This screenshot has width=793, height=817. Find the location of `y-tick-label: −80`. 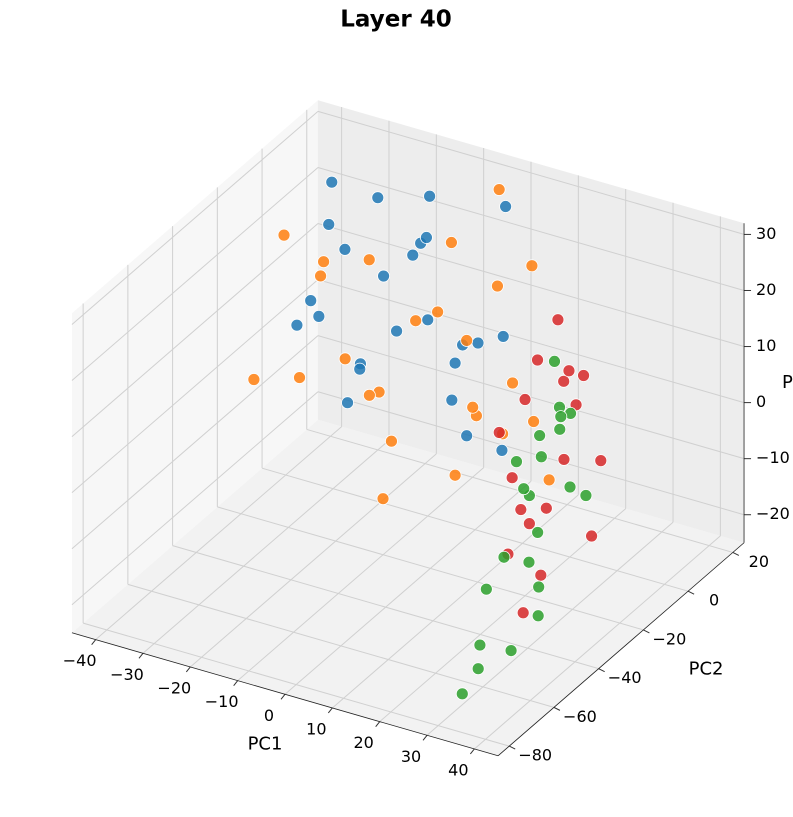

y-tick-label: −80 is located at coordinates (535, 755).